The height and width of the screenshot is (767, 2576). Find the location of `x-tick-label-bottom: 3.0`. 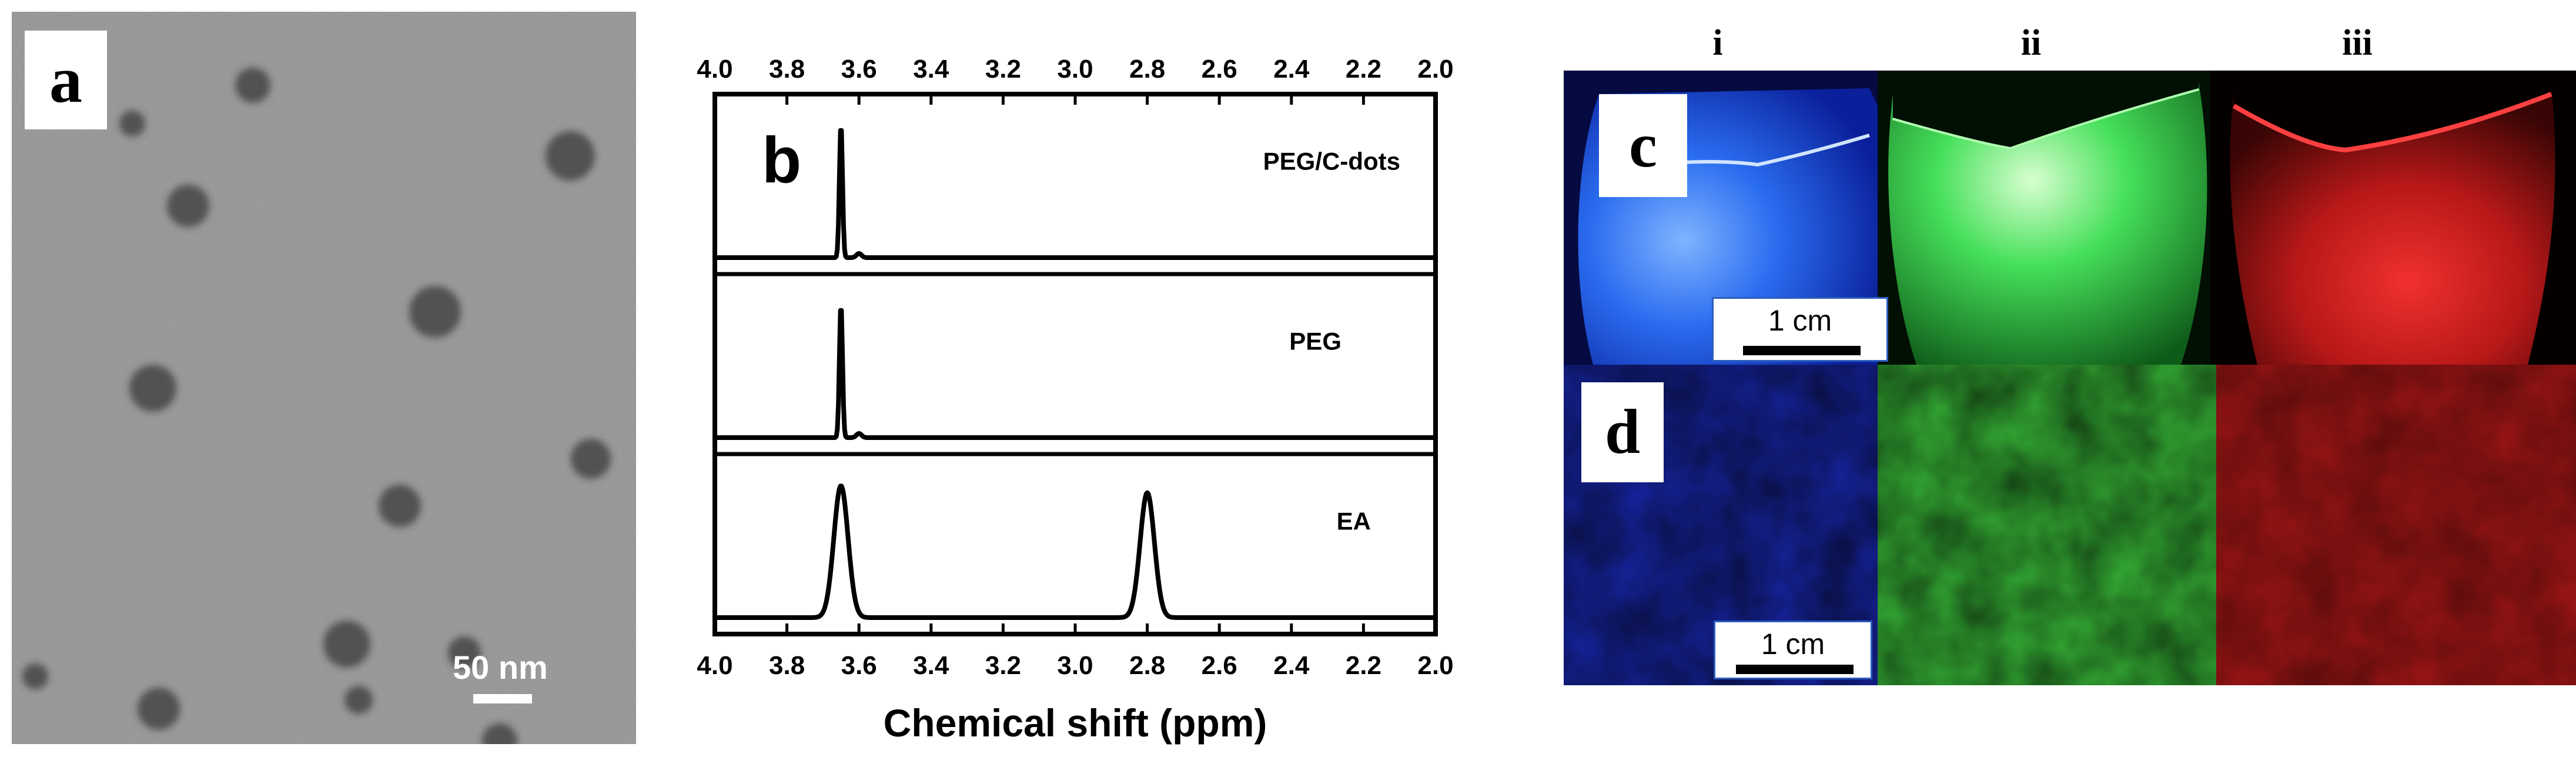

x-tick-label-bottom: 3.0 is located at coordinates (1075, 665).